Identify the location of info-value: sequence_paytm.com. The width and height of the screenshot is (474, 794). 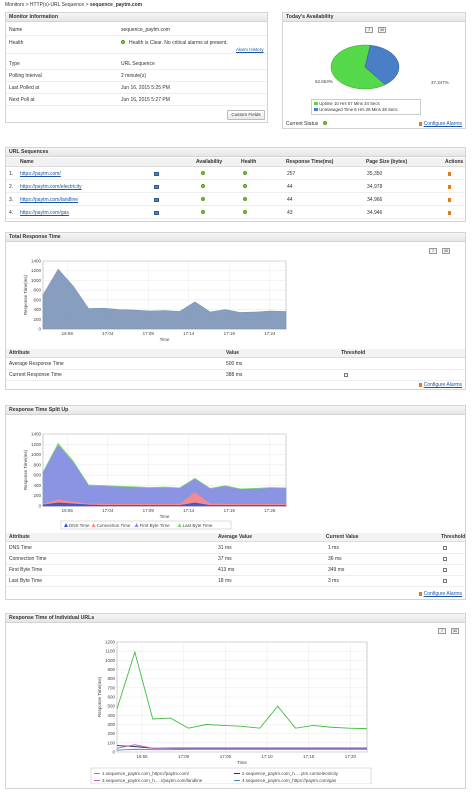
(145, 30).